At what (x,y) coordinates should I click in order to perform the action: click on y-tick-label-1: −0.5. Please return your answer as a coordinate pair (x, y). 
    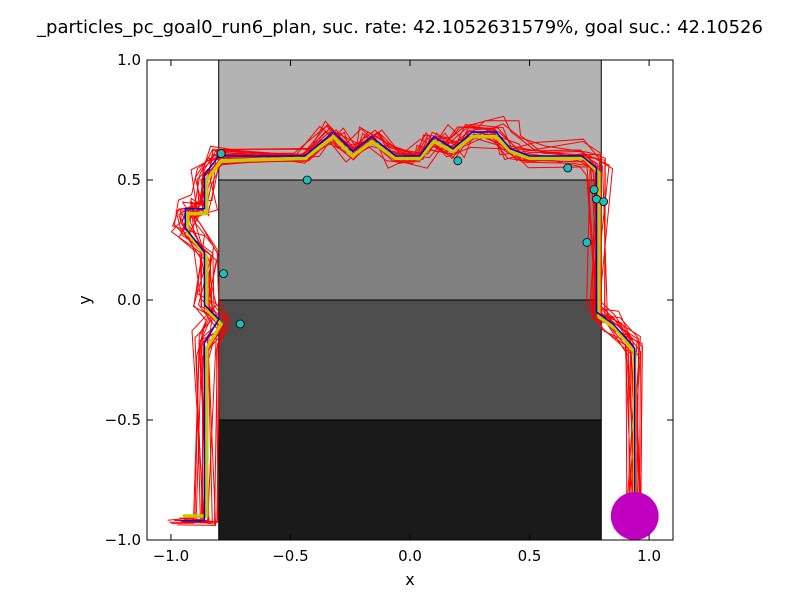
    Looking at the image, I should click on (123, 420).